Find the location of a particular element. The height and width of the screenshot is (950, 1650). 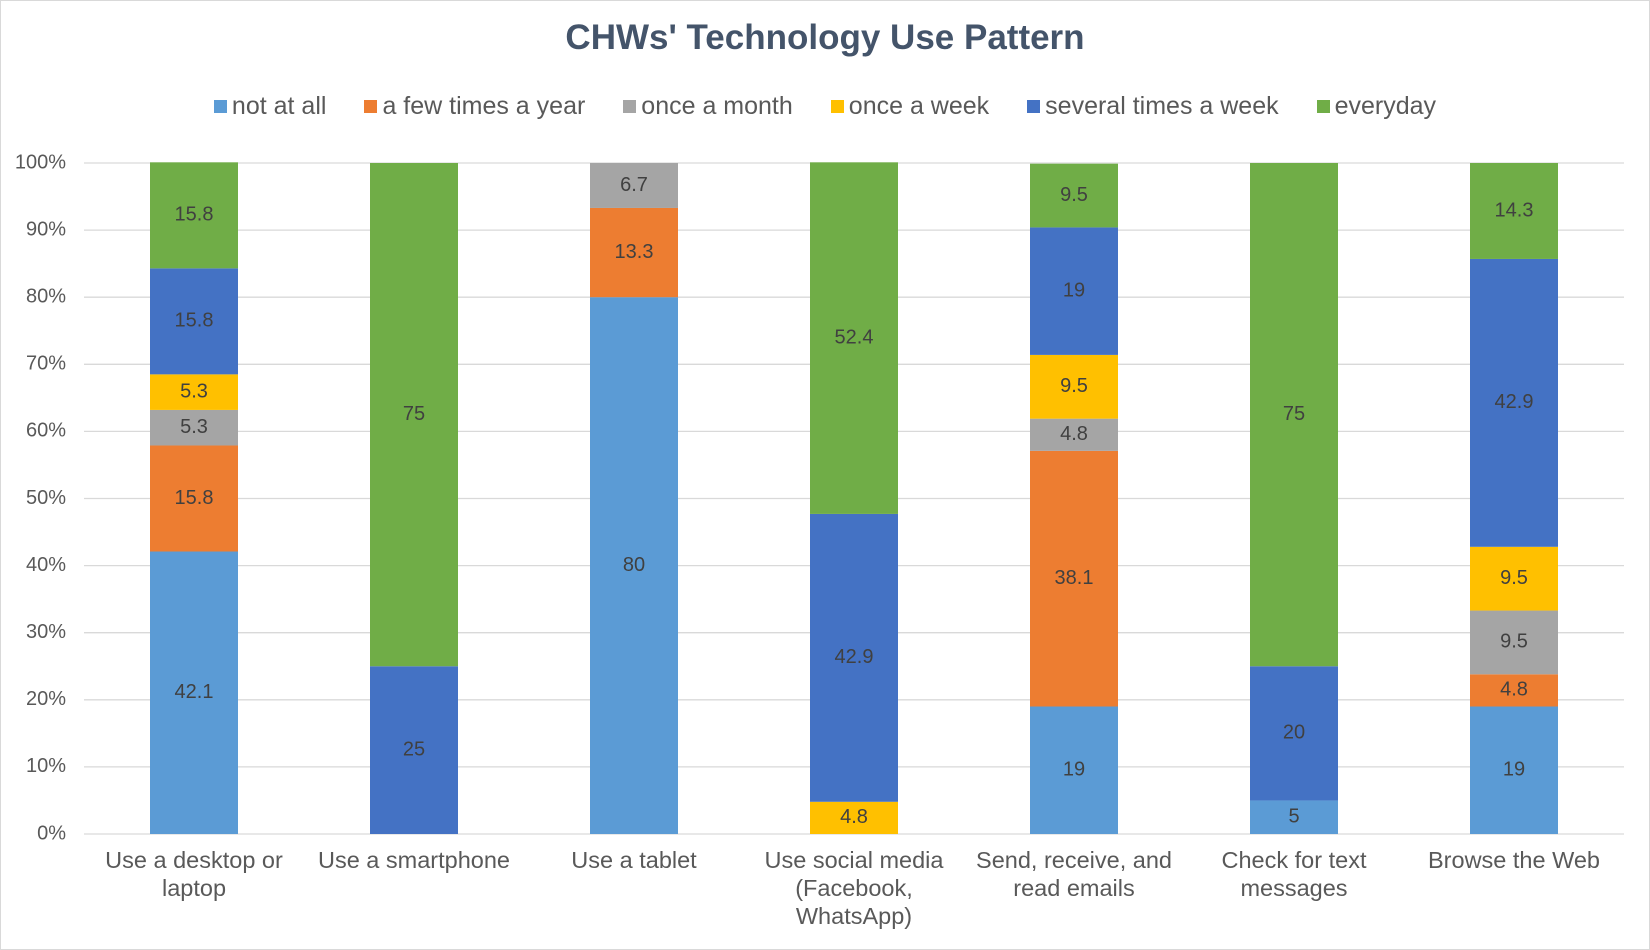

y-tick-label: 10% is located at coordinates (46, 766).